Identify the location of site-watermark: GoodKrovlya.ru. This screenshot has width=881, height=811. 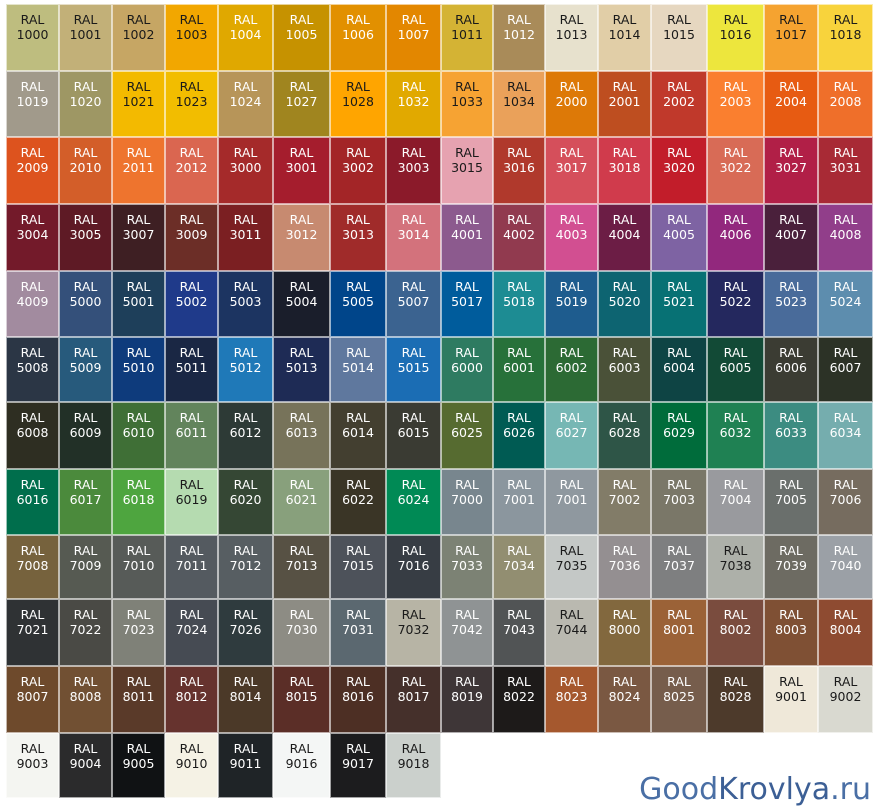
(755, 789).